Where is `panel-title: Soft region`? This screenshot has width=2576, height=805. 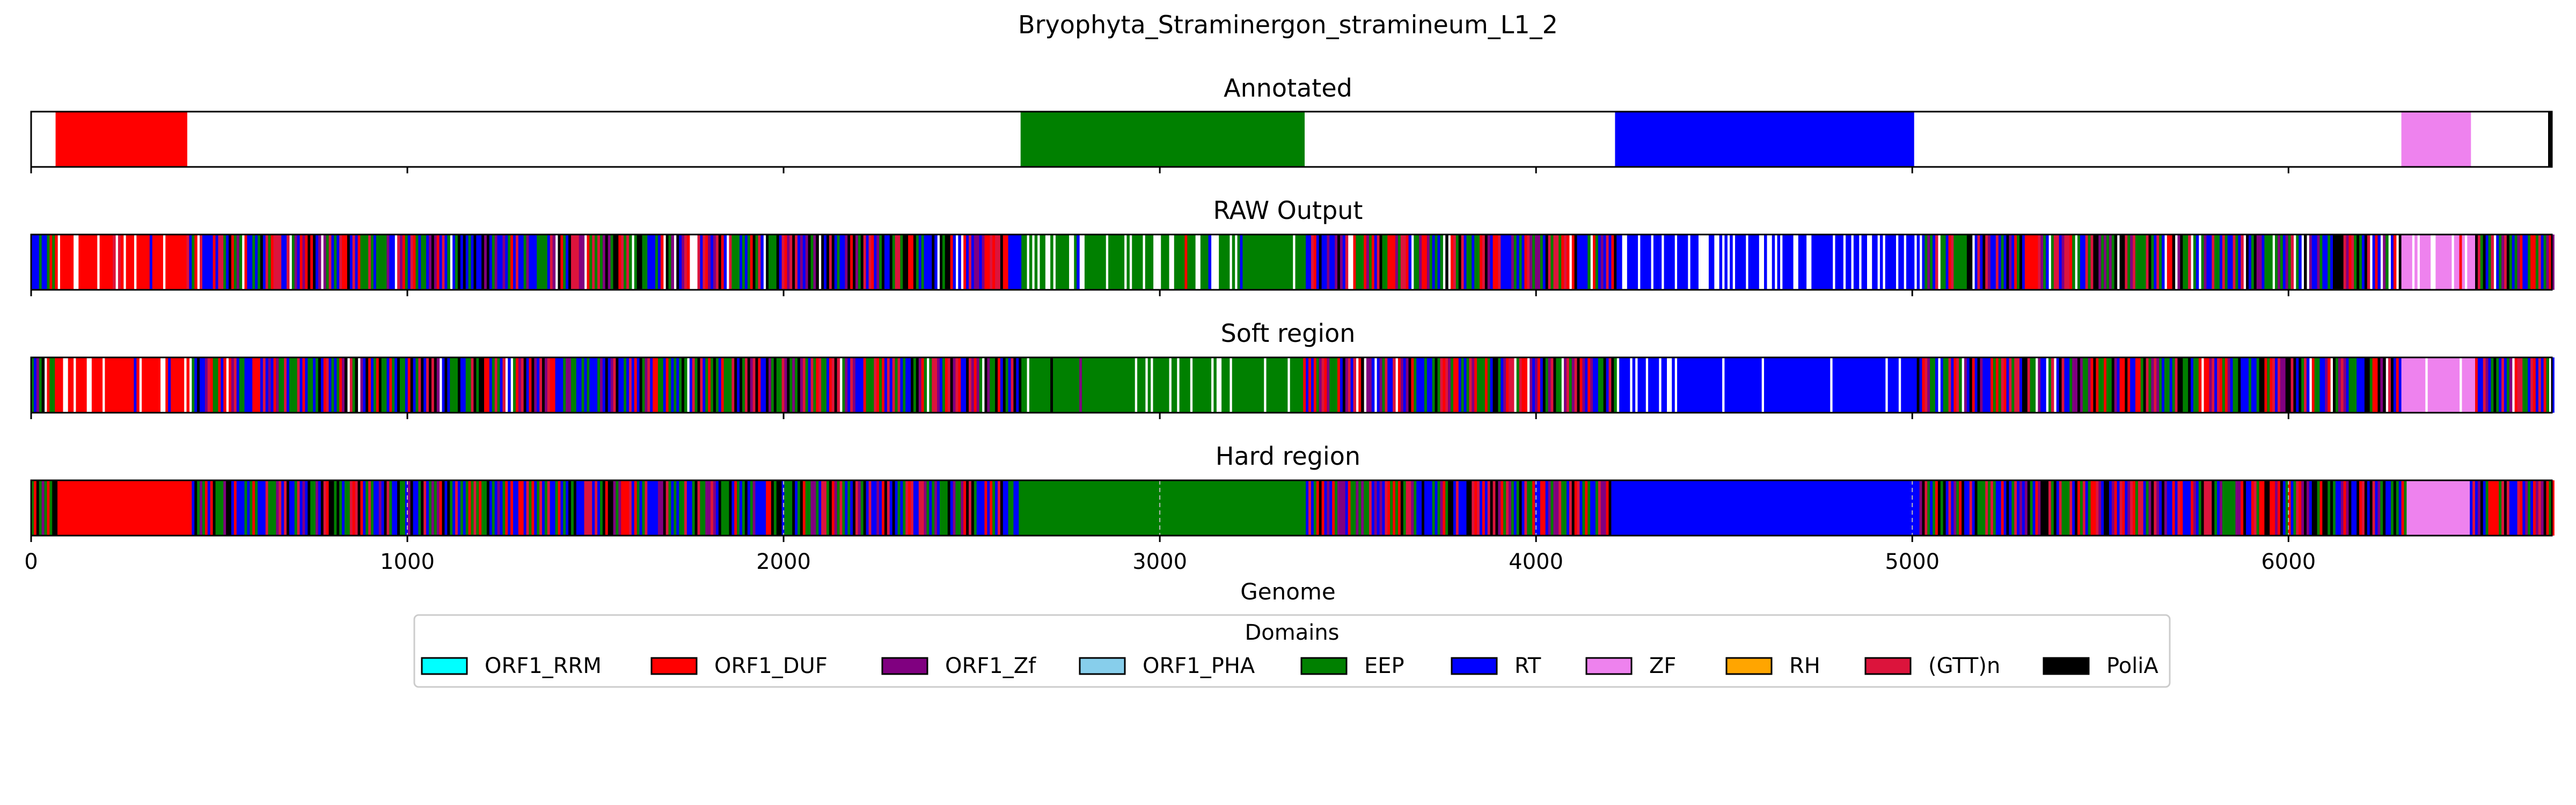
panel-title: Soft region is located at coordinates (1288, 333).